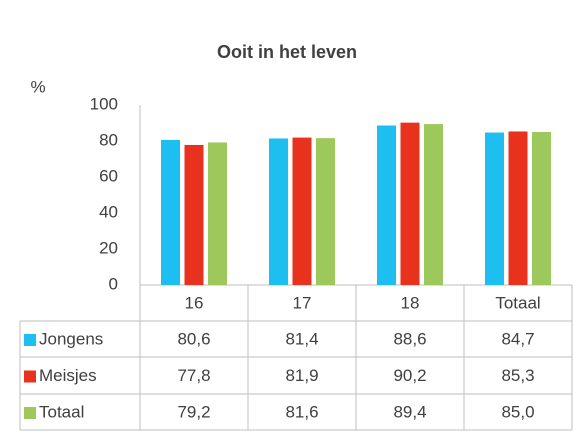 The width and height of the screenshot is (574, 432). What do you see at coordinates (194, 302) in the screenshot?
I see `x-tick-label: 16` at bounding box center [194, 302].